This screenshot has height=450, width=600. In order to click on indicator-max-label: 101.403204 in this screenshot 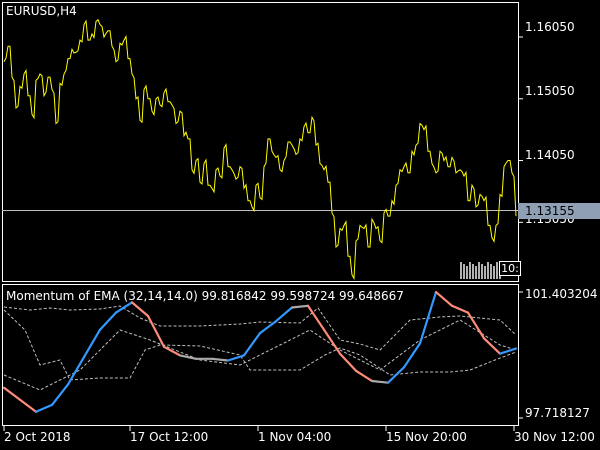, I will do `click(561, 294)`.